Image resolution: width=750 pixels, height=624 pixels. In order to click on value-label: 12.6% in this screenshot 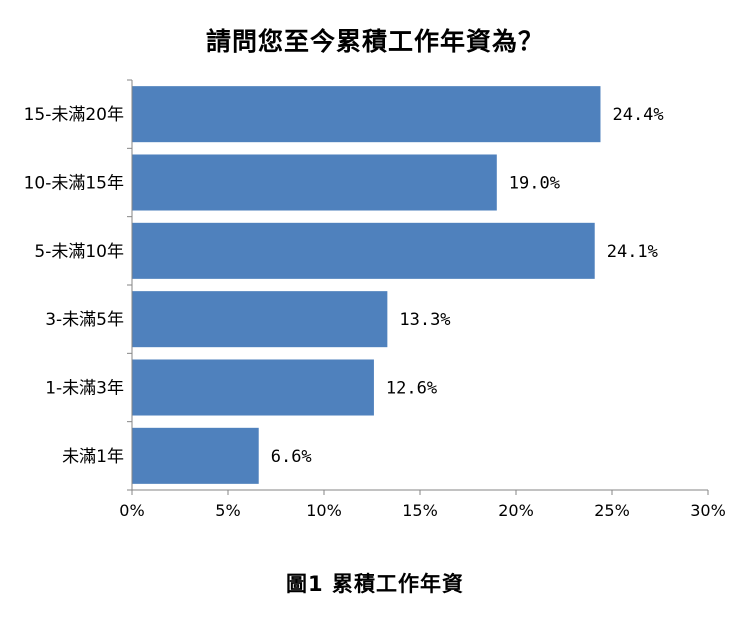, I will do `click(411, 389)`.